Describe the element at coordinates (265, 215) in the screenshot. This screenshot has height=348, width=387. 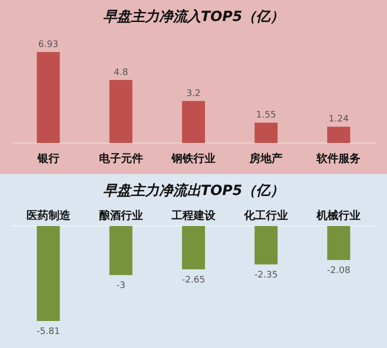
I see `x-tick-label: 化工行业` at that location.